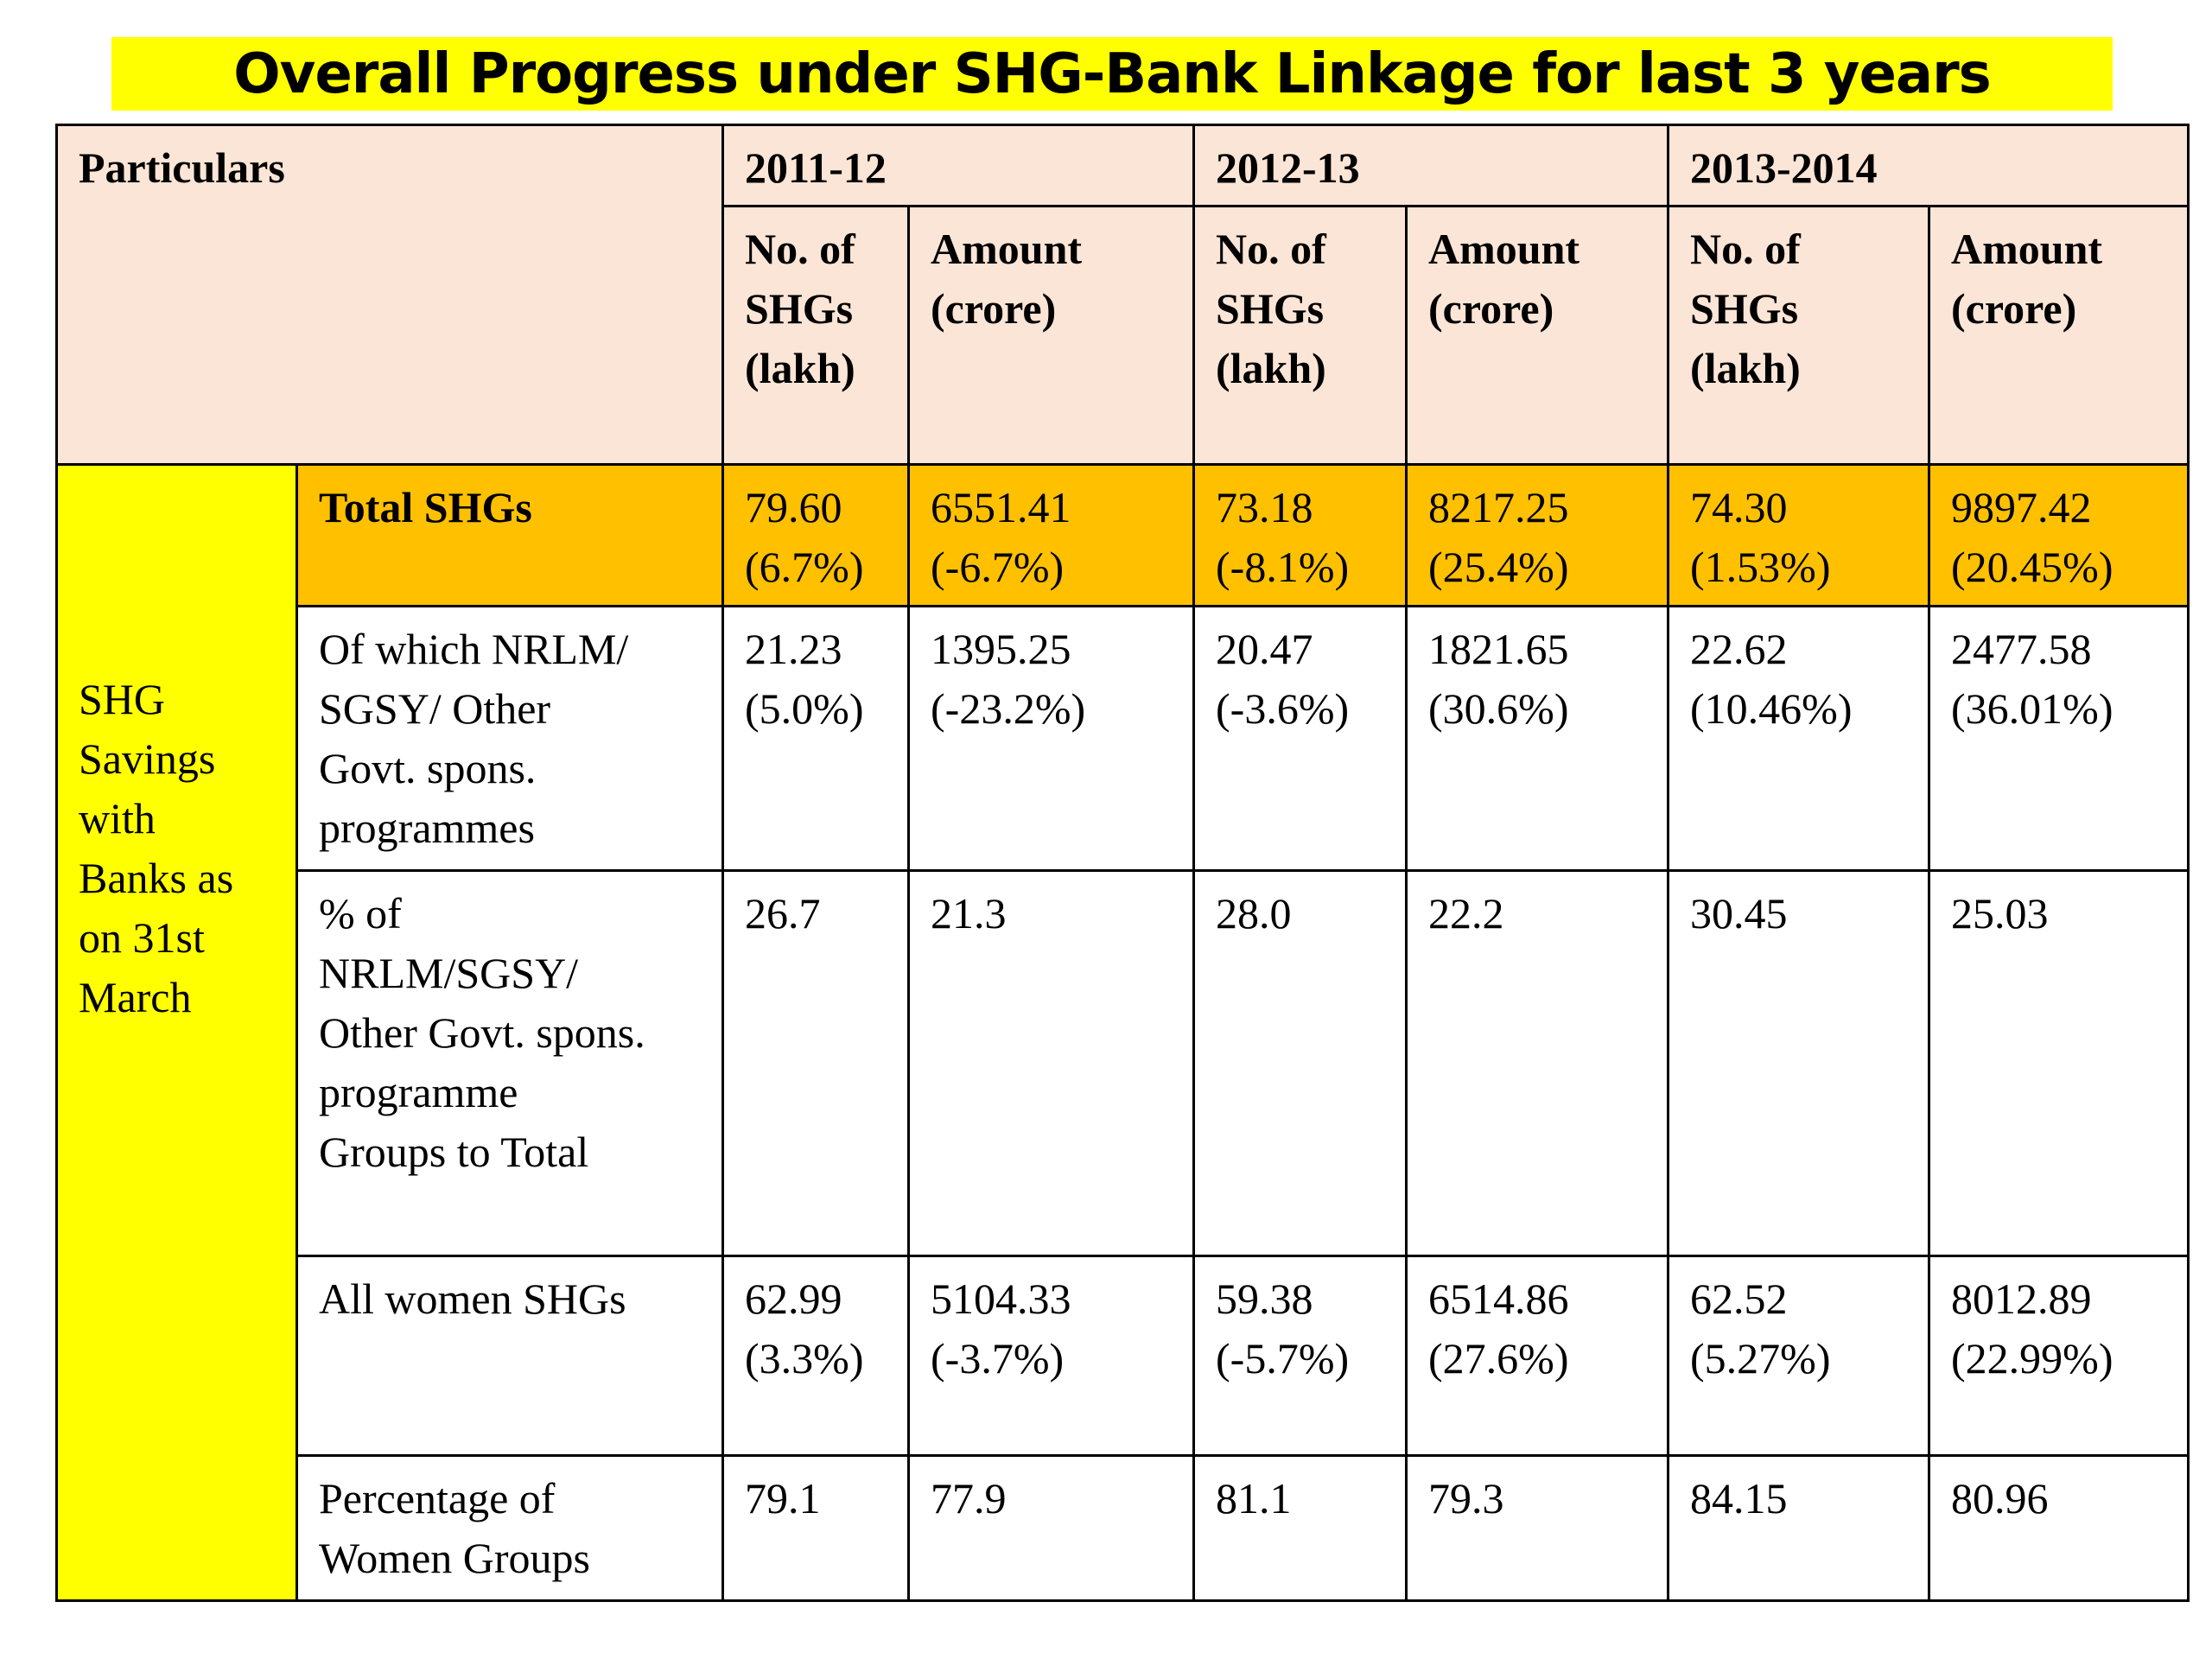 The height and width of the screenshot is (1659, 2212). What do you see at coordinates (998, 567) in the screenshot?
I see `value-line: (-6.7%)` at bounding box center [998, 567].